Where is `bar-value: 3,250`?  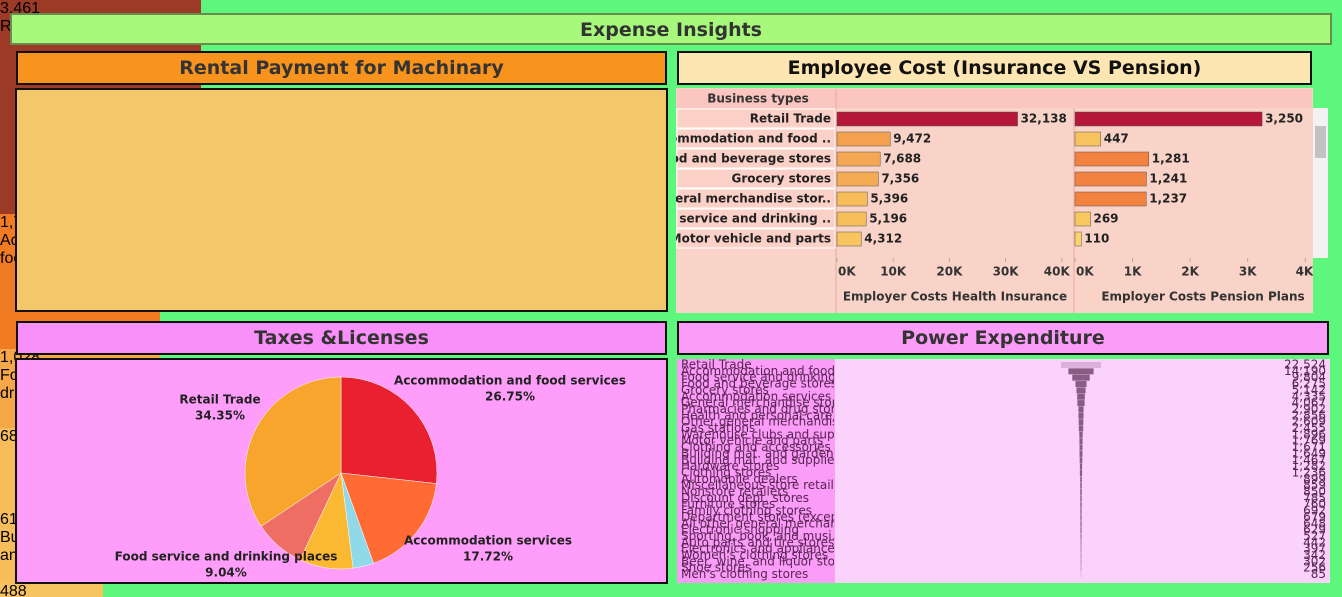 bar-value: 3,250 is located at coordinates (1284, 119).